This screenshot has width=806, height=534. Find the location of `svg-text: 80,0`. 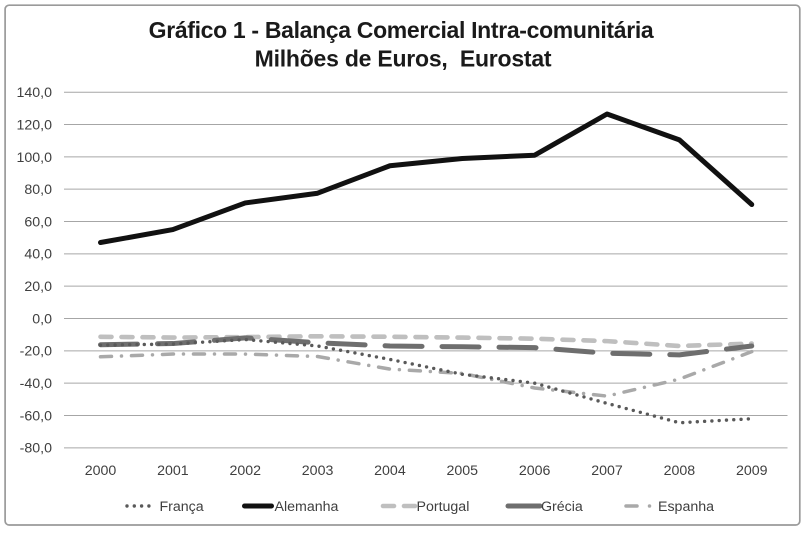

svg-text: 80,0 is located at coordinates (38, 190).